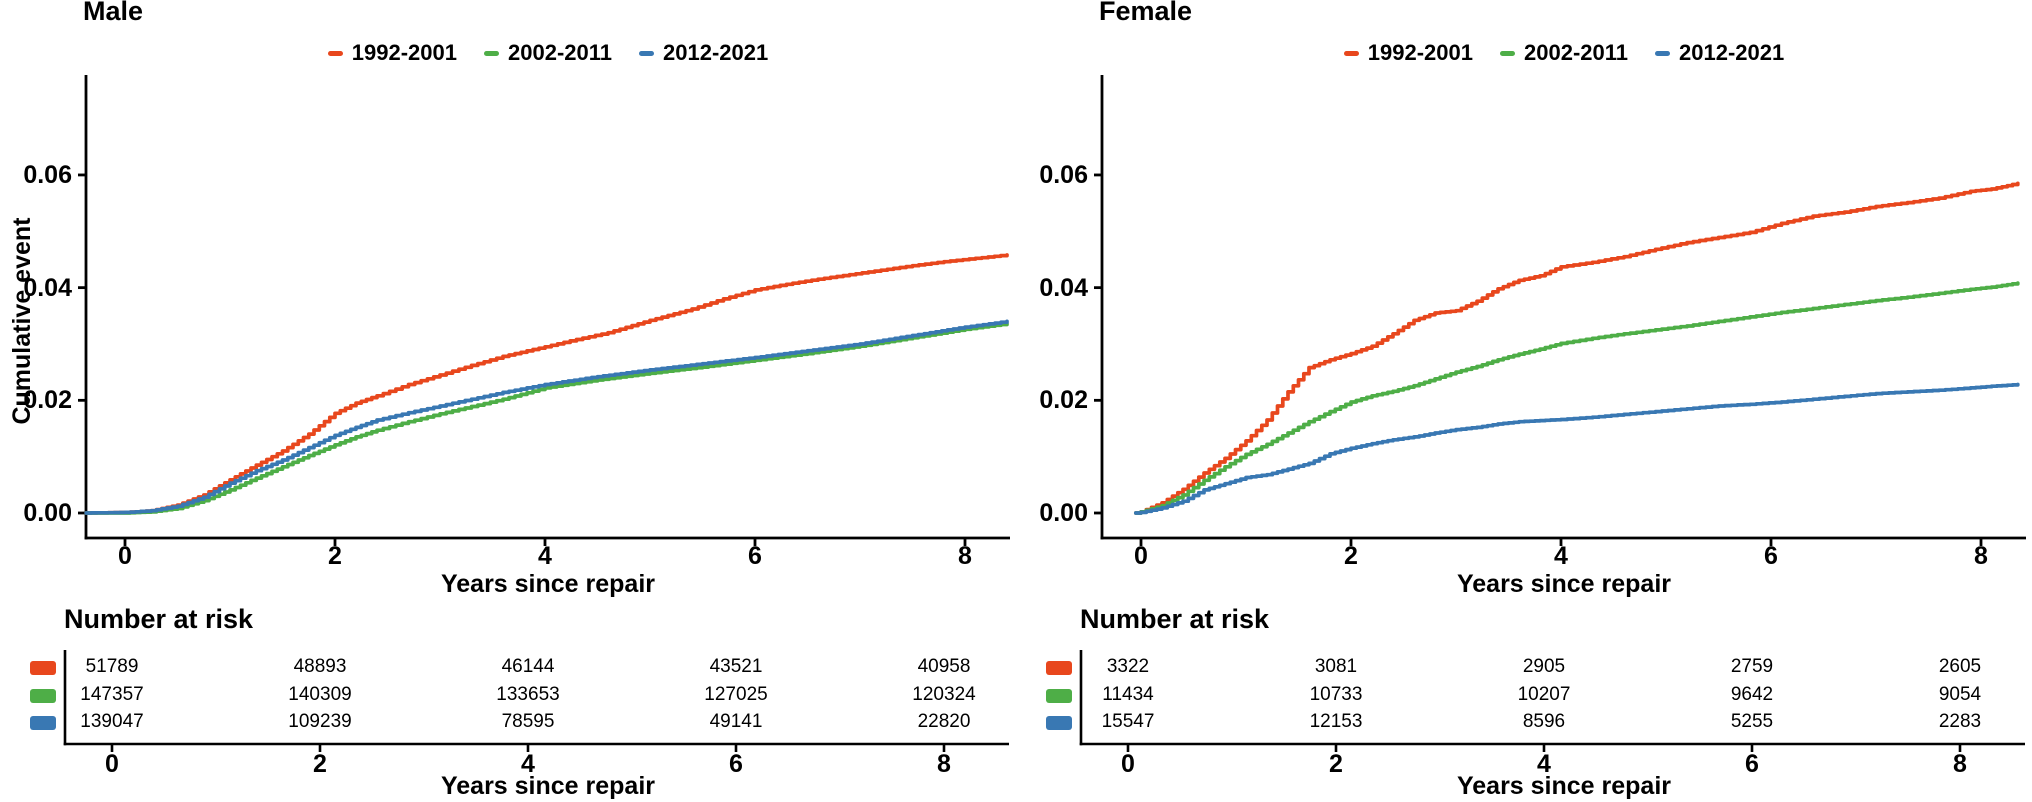 This screenshot has height=802, width=2032. I want to click on risk-count: 78595, so click(528, 721).